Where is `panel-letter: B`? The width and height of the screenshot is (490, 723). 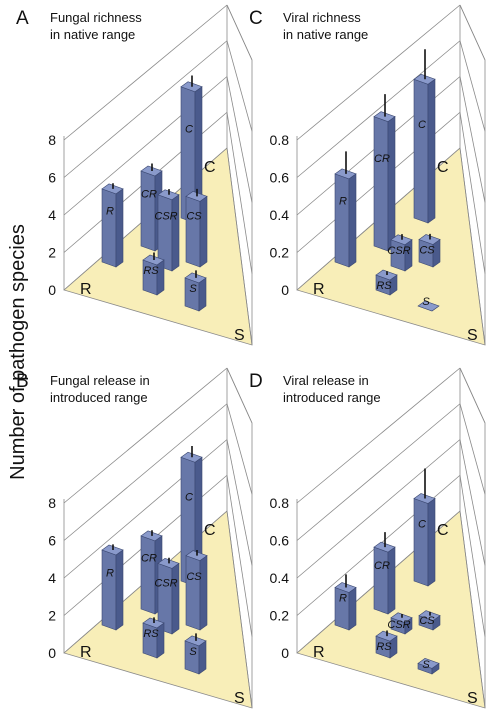 panel-letter: B is located at coordinates (22, 381).